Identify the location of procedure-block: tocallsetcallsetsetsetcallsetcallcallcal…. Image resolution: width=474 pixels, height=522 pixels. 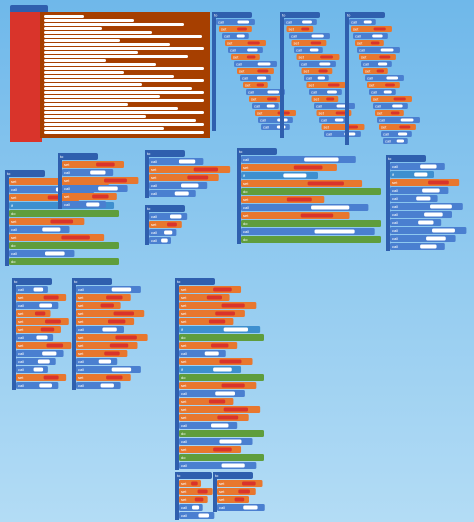
(42, 334).